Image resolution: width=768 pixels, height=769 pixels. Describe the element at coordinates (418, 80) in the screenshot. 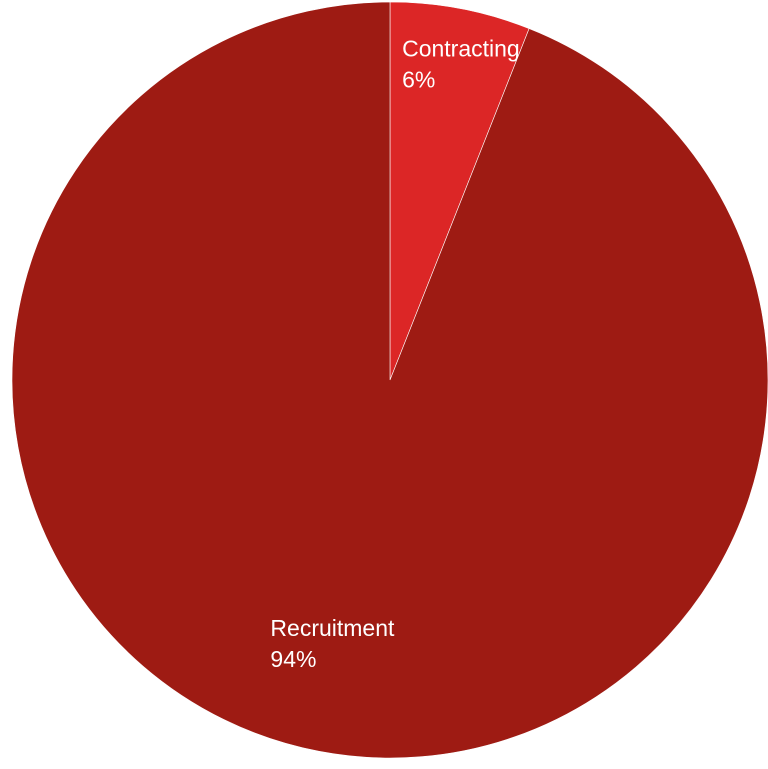

I see `slice-value-contracting: 6%` at that location.